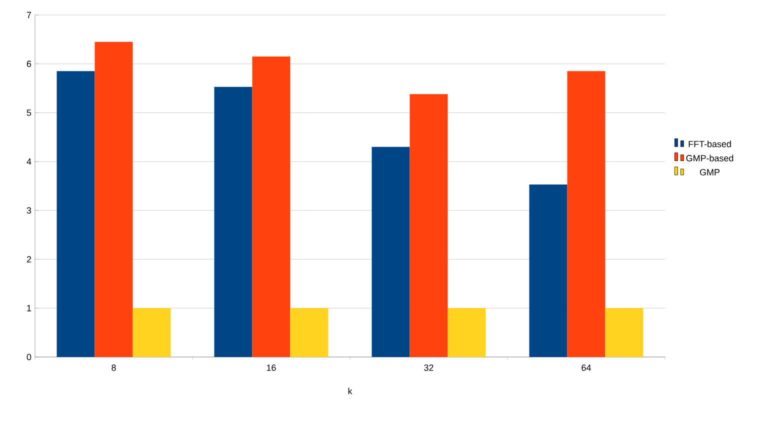 This screenshot has height=430, width=784. What do you see at coordinates (271, 367) in the screenshot?
I see `x-tick-label: 16` at bounding box center [271, 367].